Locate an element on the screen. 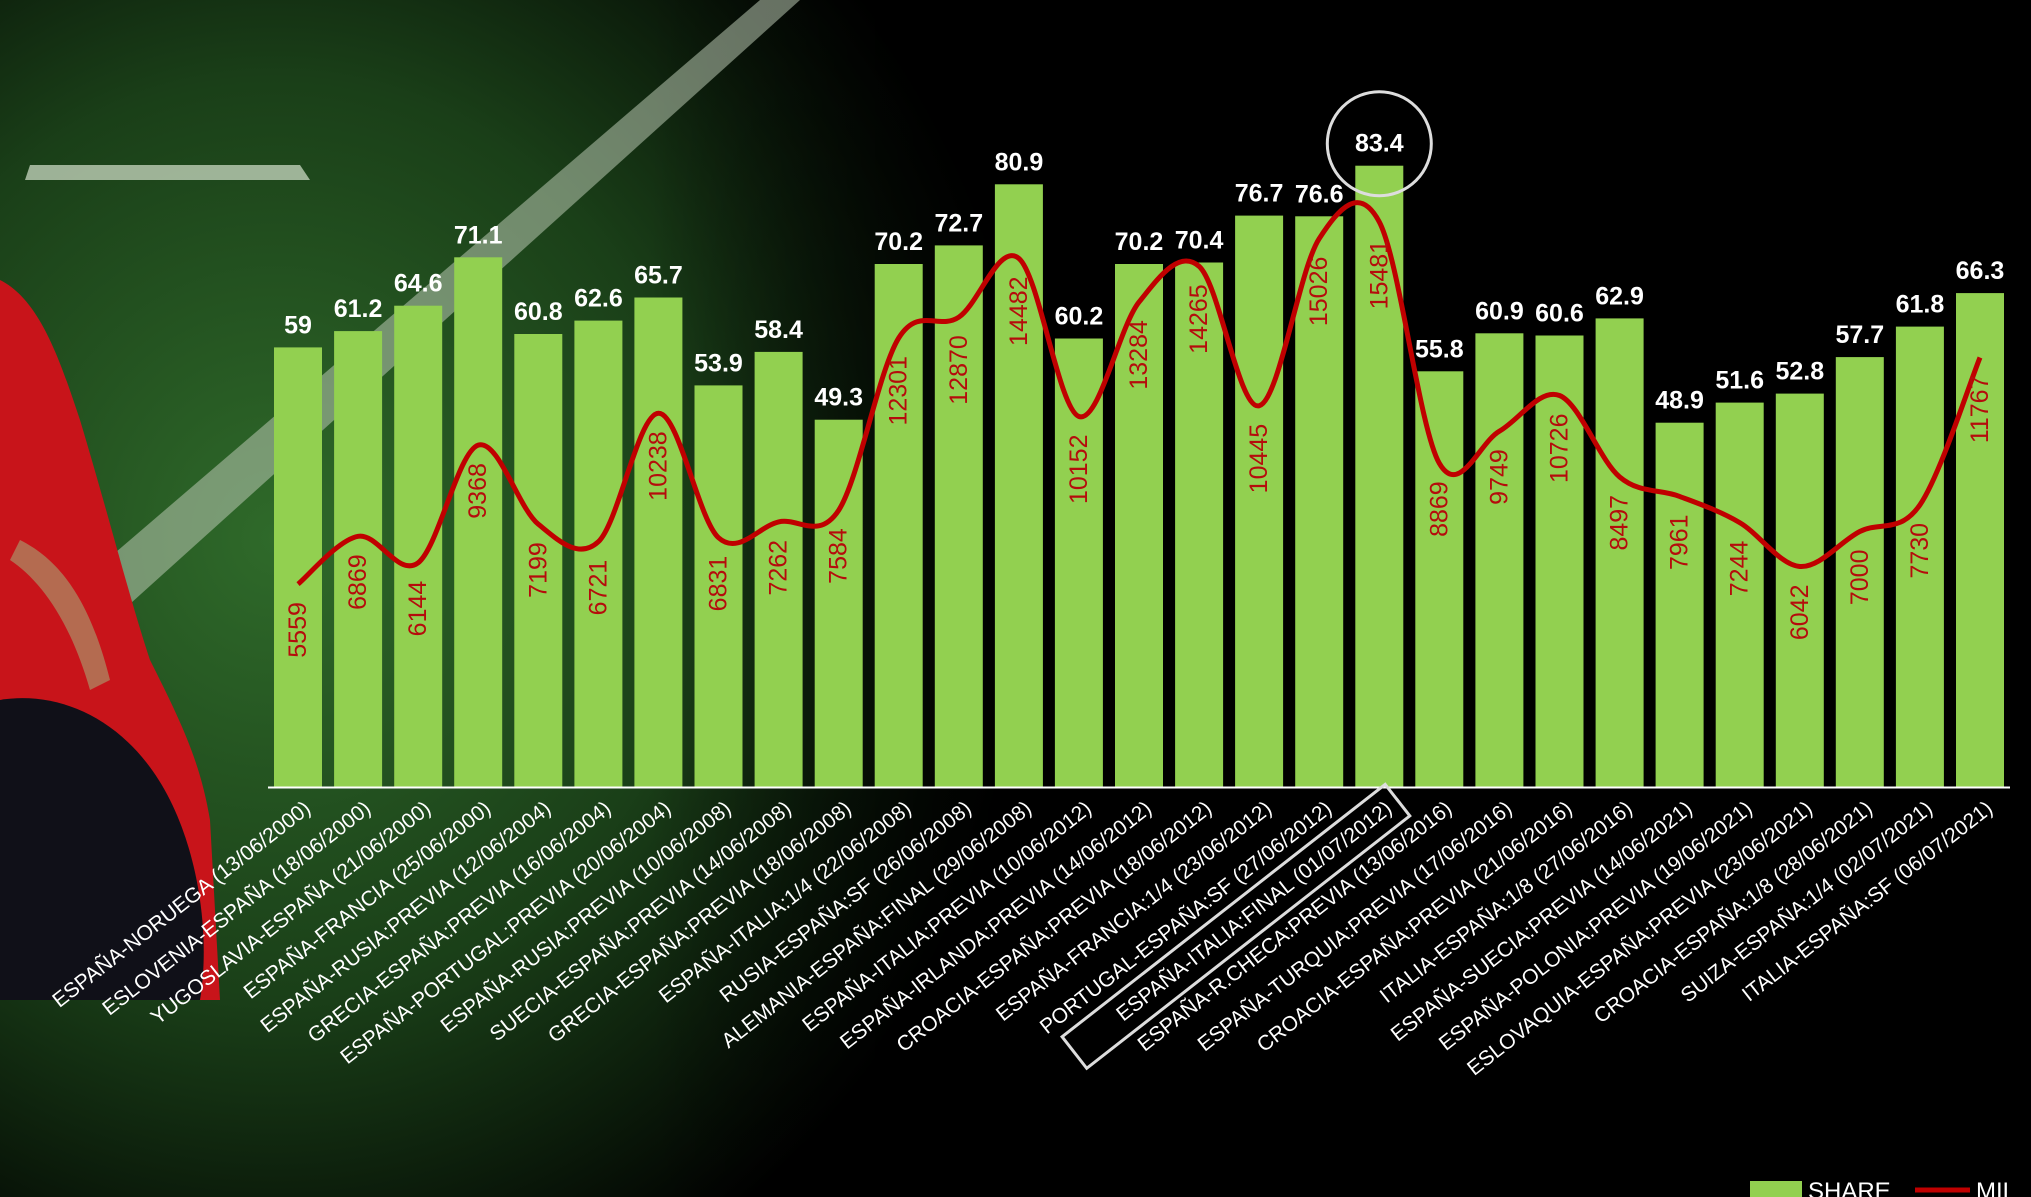 Image resolution: width=2031 pixels, height=1197 pixels. viewers-value-label: 15481 is located at coordinates (1379, 275).